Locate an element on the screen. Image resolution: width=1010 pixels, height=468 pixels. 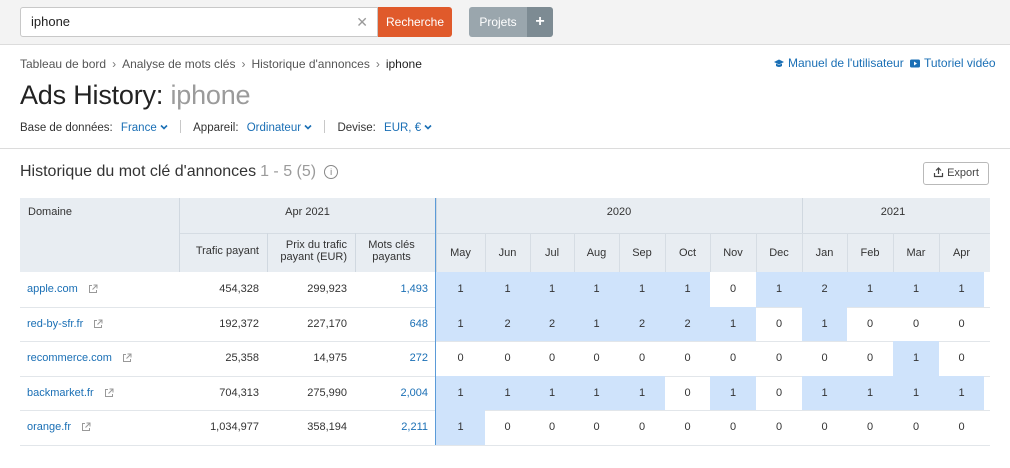
export-label: Export is located at coordinates (963, 173).